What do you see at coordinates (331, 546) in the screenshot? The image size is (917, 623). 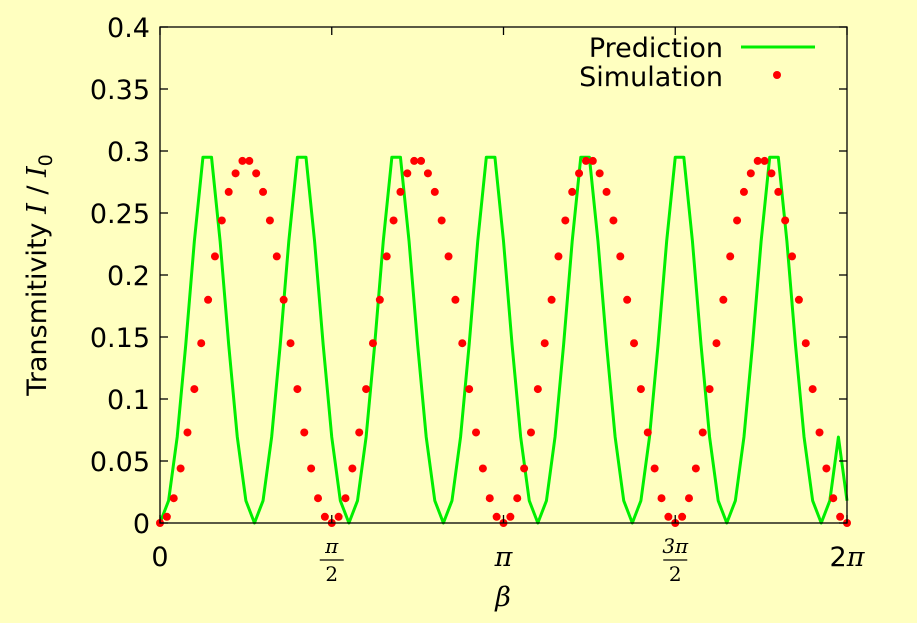 I see `x-tick-numerator: π` at bounding box center [331, 546].